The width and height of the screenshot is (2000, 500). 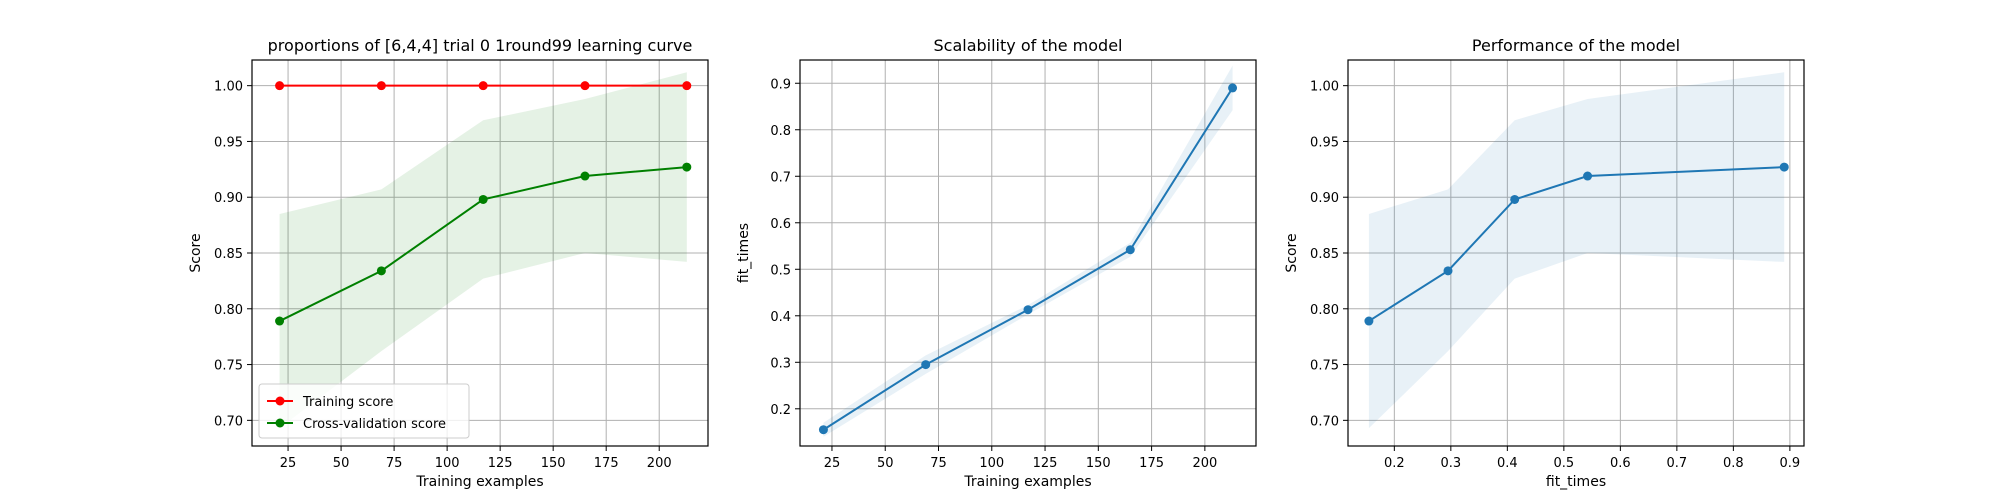 What do you see at coordinates (196, 252) in the screenshot?
I see `chart-1-ylabel: Score` at bounding box center [196, 252].